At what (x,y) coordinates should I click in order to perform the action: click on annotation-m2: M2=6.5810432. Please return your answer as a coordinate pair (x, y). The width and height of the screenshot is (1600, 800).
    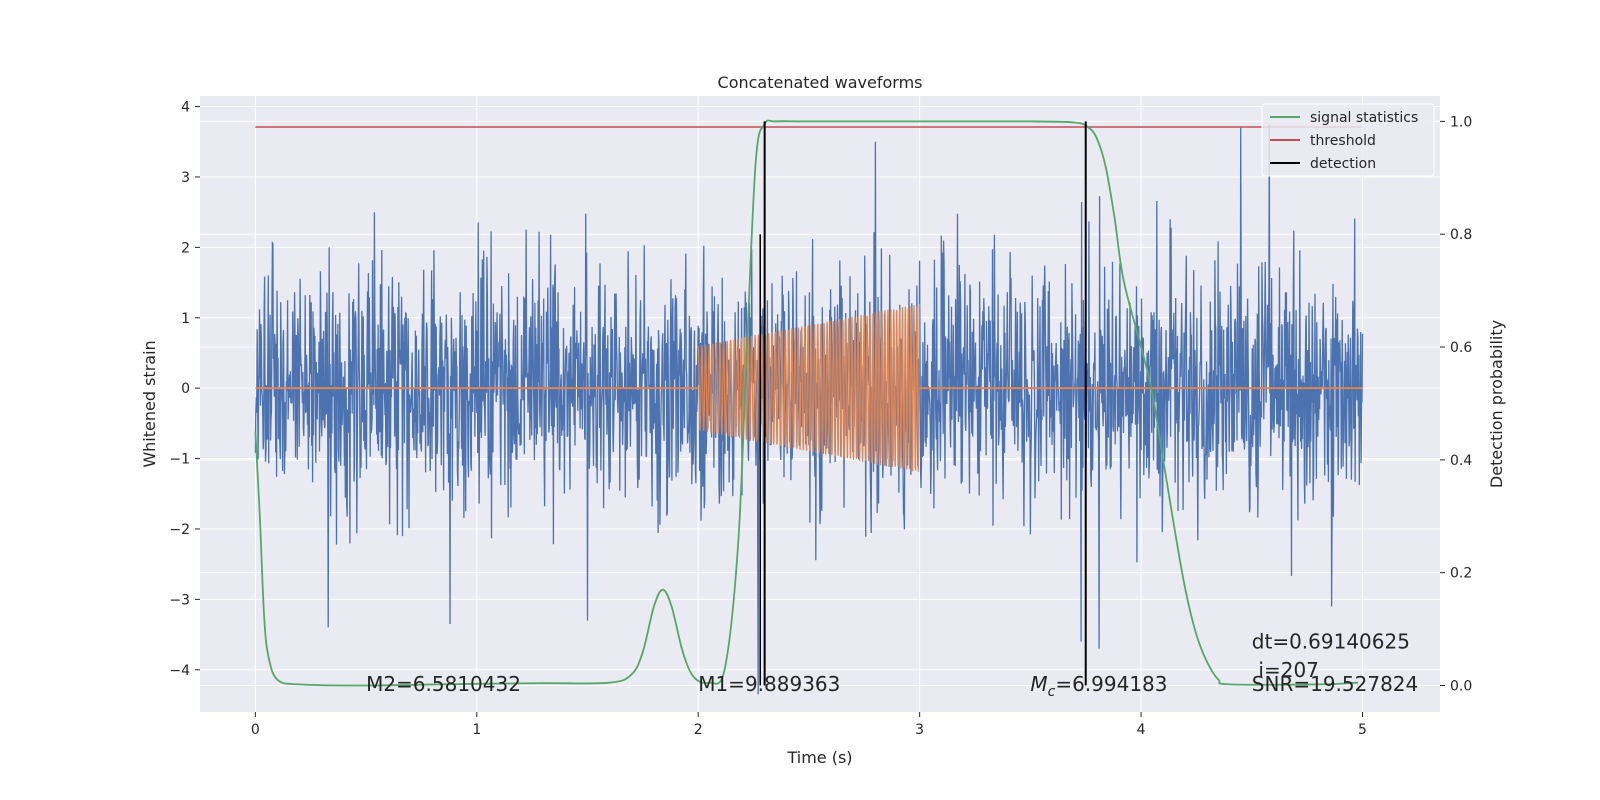
    Looking at the image, I should click on (443, 684).